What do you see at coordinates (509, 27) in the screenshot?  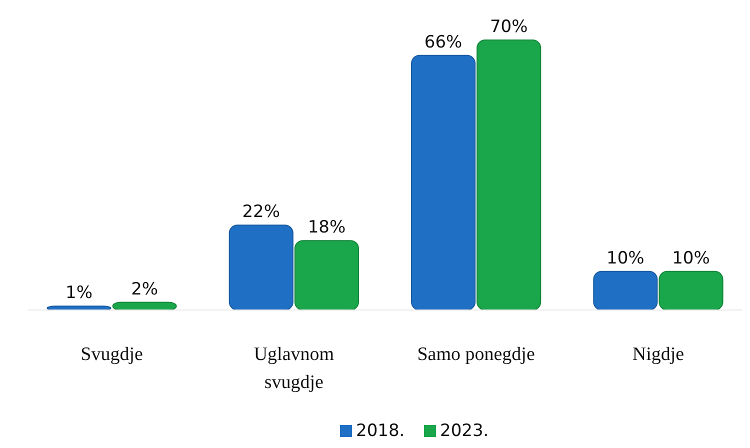 I see `data-label: 70%` at bounding box center [509, 27].